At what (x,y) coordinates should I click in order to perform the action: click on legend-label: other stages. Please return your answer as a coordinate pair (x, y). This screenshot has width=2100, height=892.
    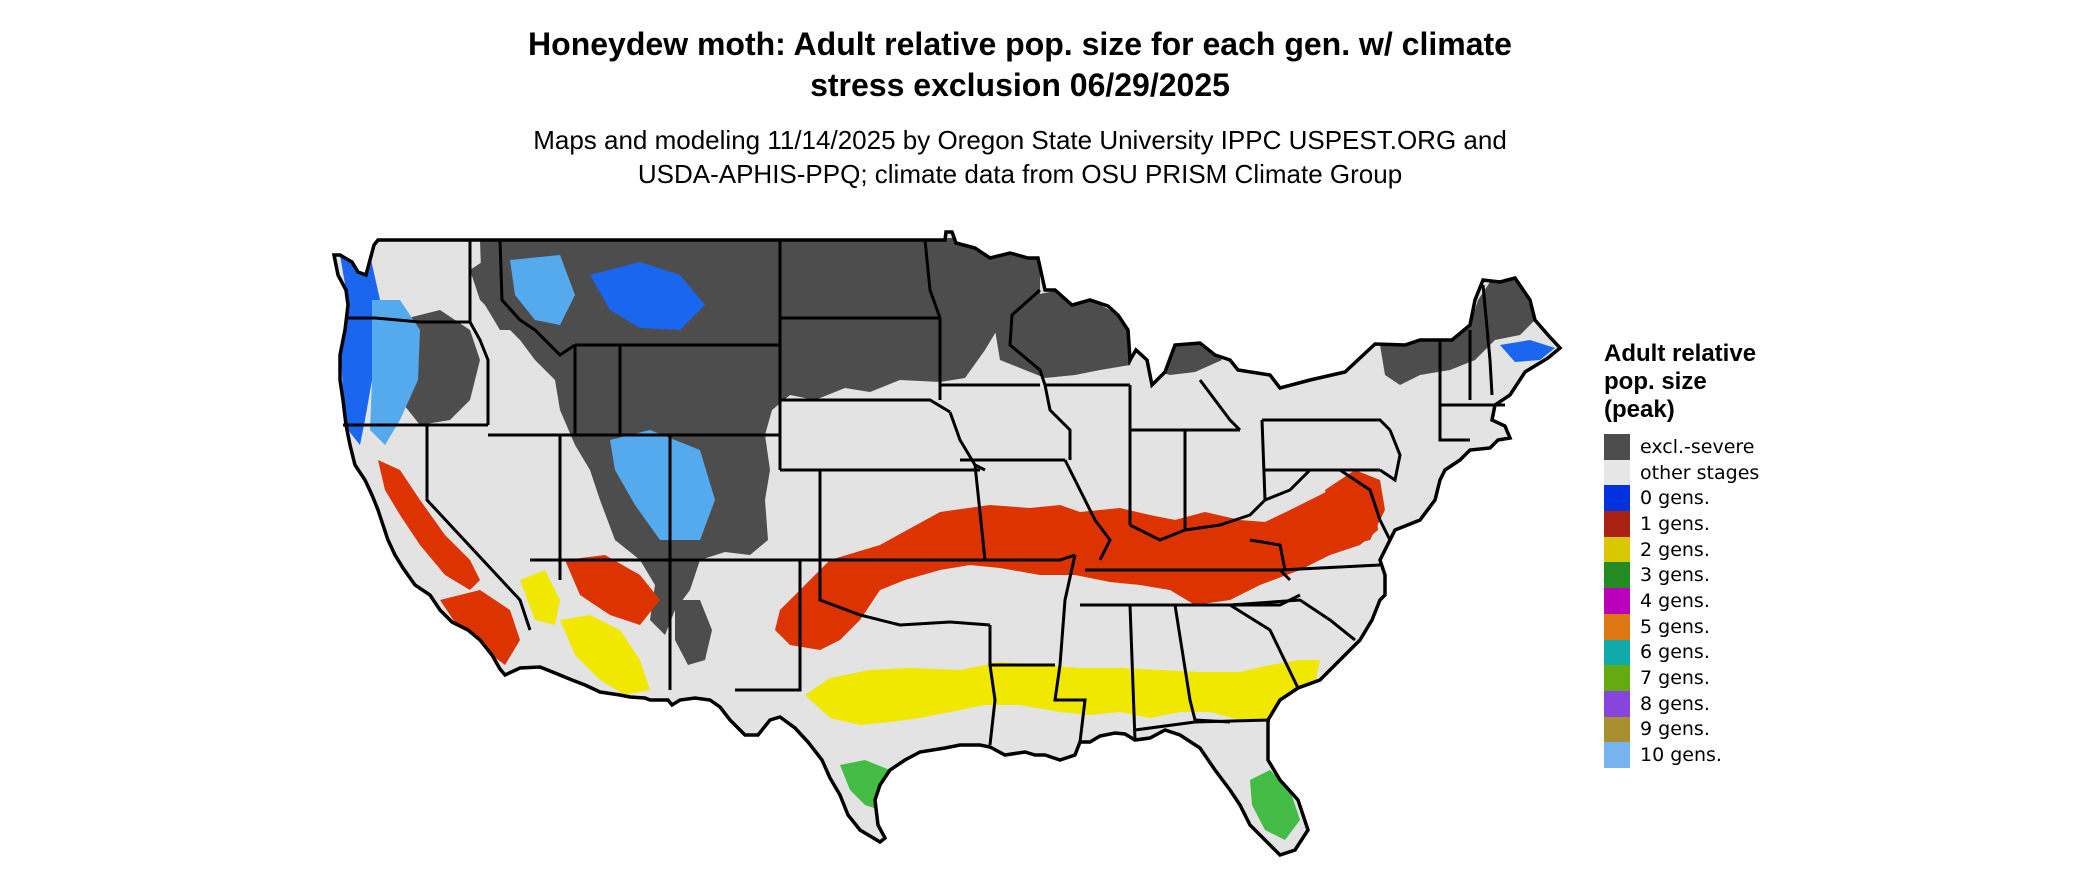
    Looking at the image, I should click on (1700, 472).